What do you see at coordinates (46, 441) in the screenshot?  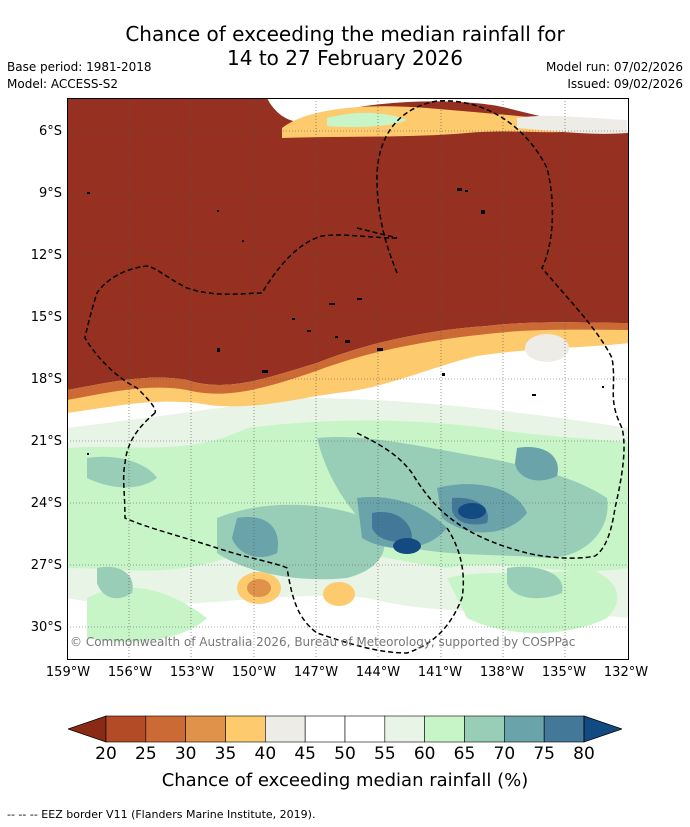 I see `lat-label-21s: 21°S` at bounding box center [46, 441].